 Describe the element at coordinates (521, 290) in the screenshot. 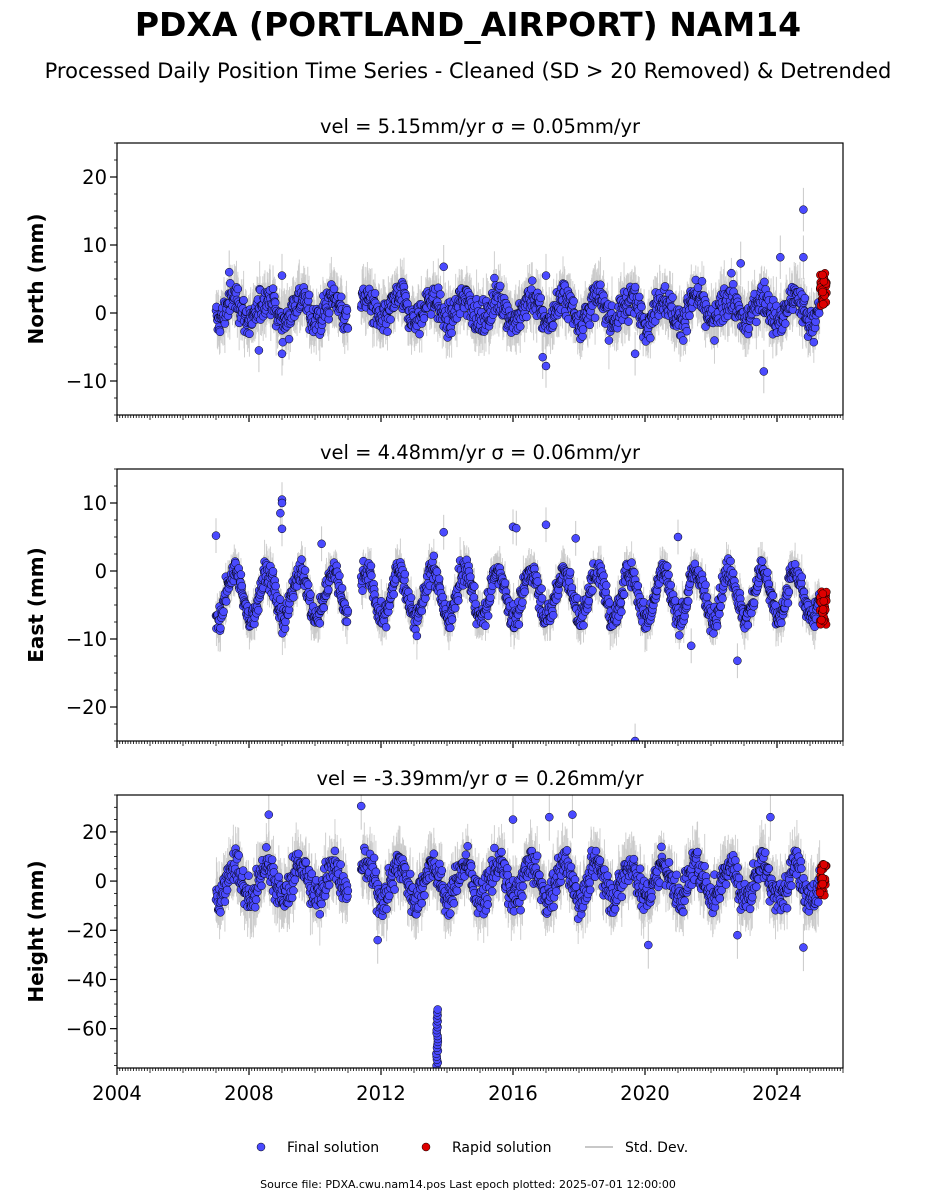

I see `plot-area` at that location.